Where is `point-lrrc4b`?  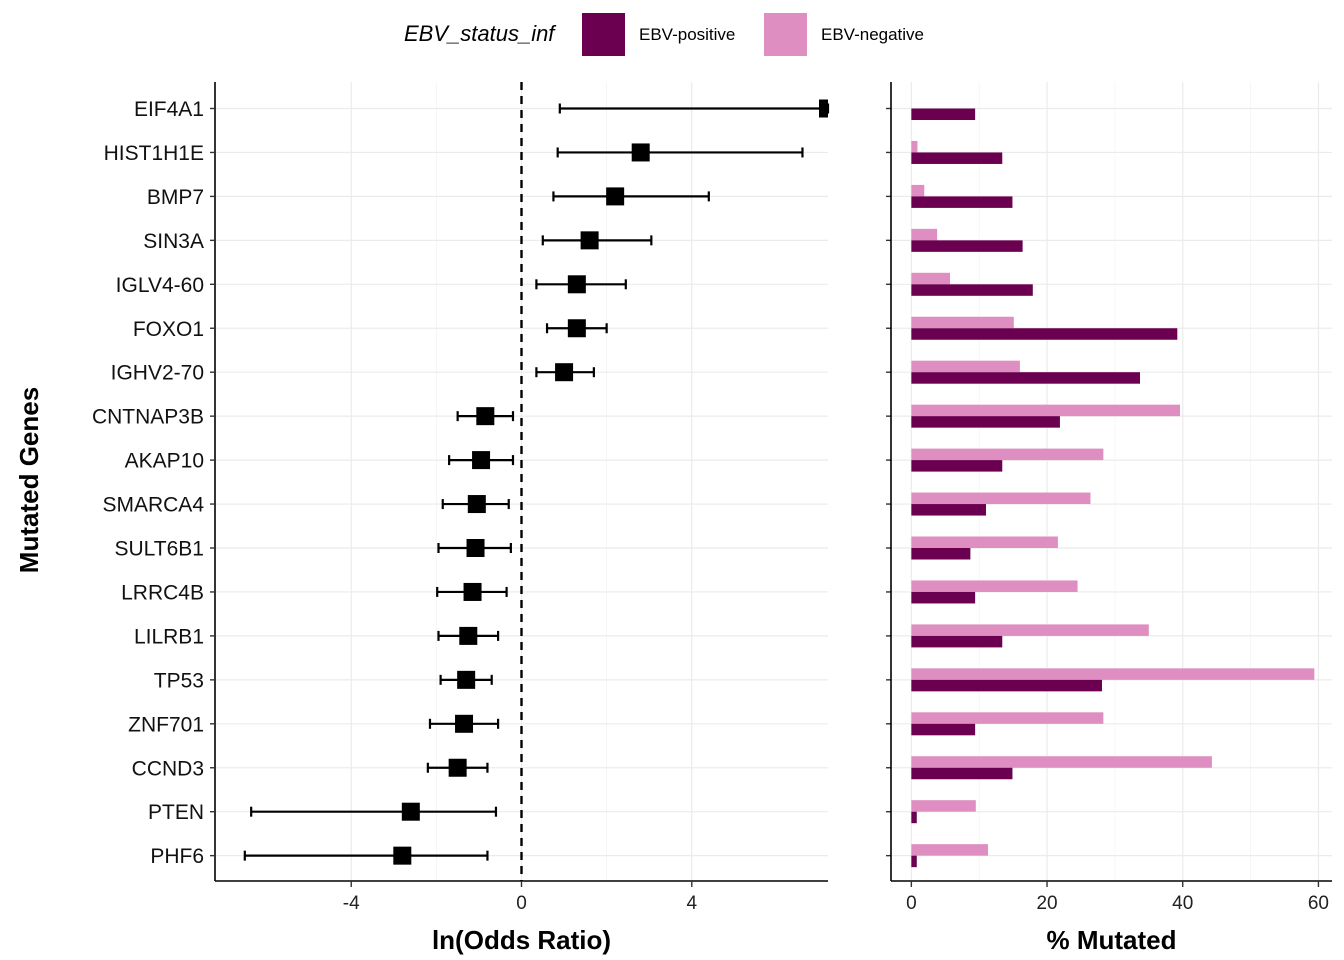 point-lrrc4b is located at coordinates (472, 591).